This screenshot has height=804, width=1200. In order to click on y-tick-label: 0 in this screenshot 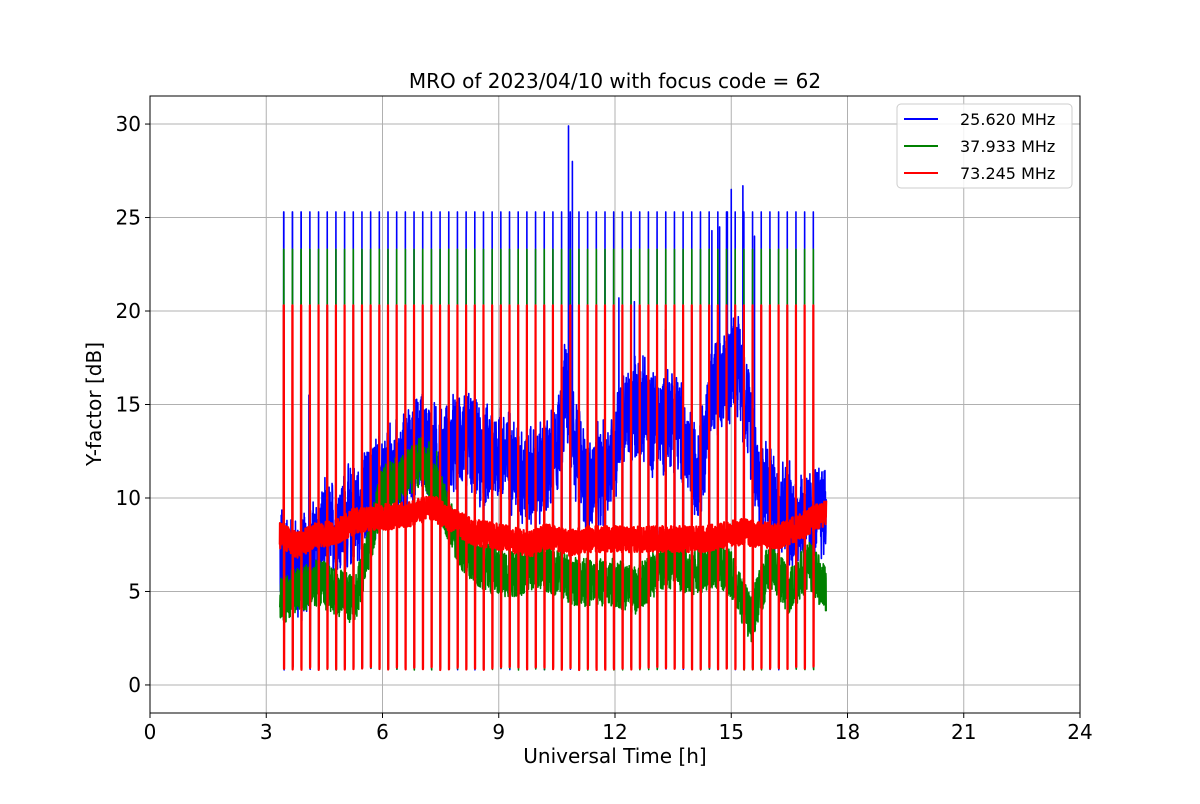, I will do `click(134, 685)`.